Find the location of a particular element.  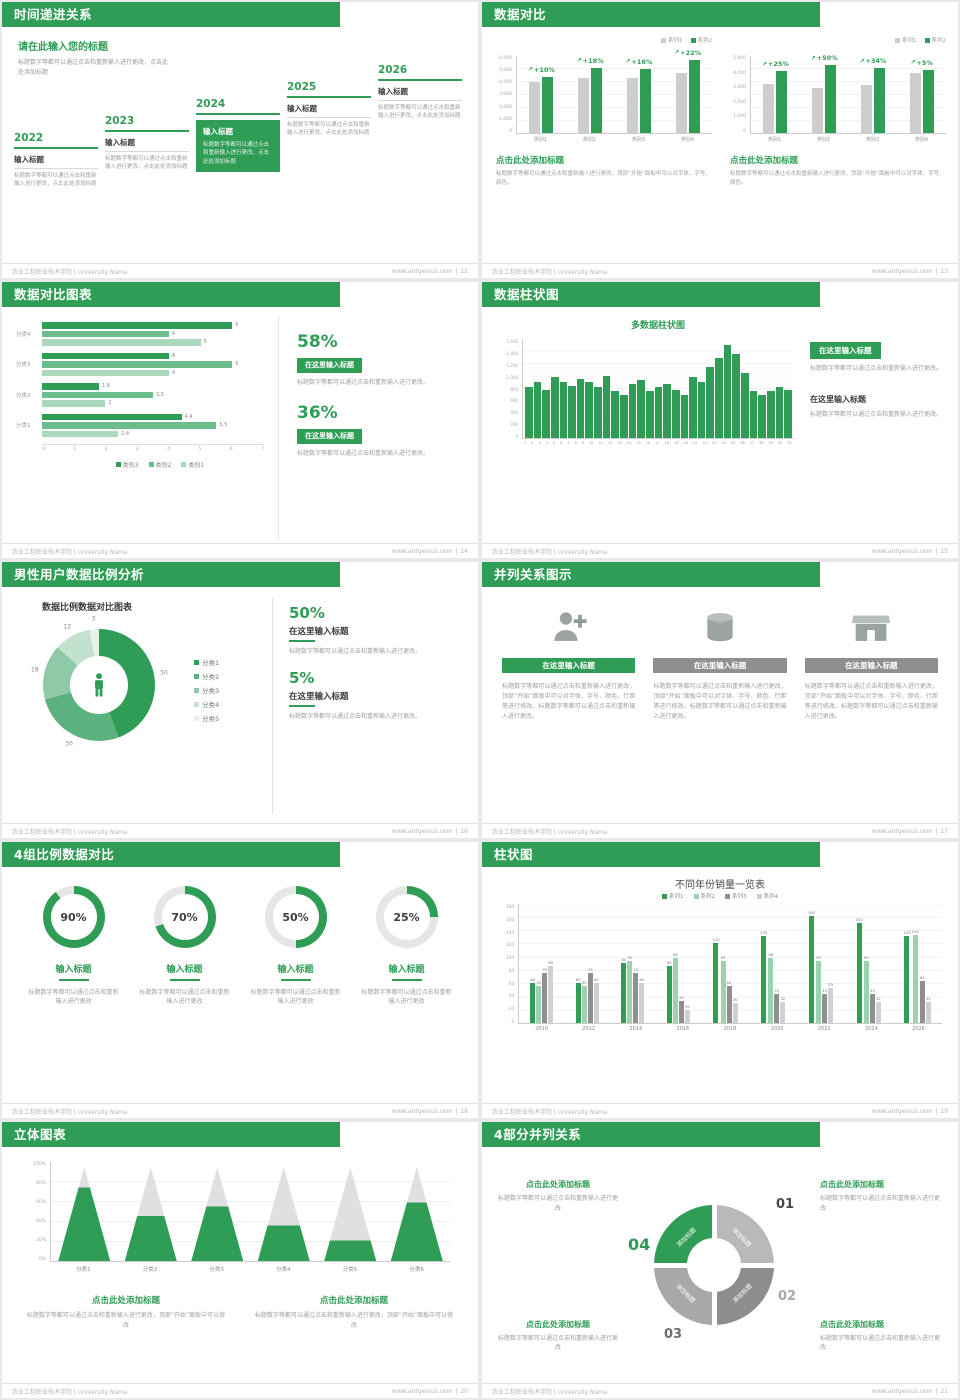

bar-value-label: 55 is located at coordinates (584, 983).